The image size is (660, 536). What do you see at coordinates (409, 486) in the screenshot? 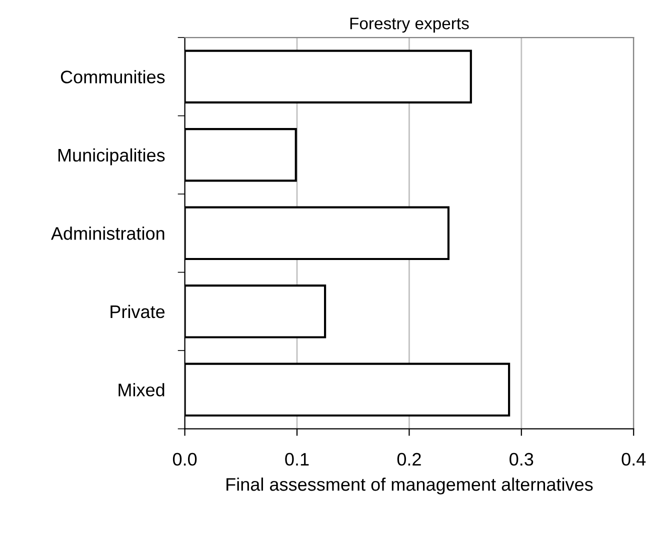
I see `x-axis-title: Final assessment of management alternatives` at bounding box center [409, 486].